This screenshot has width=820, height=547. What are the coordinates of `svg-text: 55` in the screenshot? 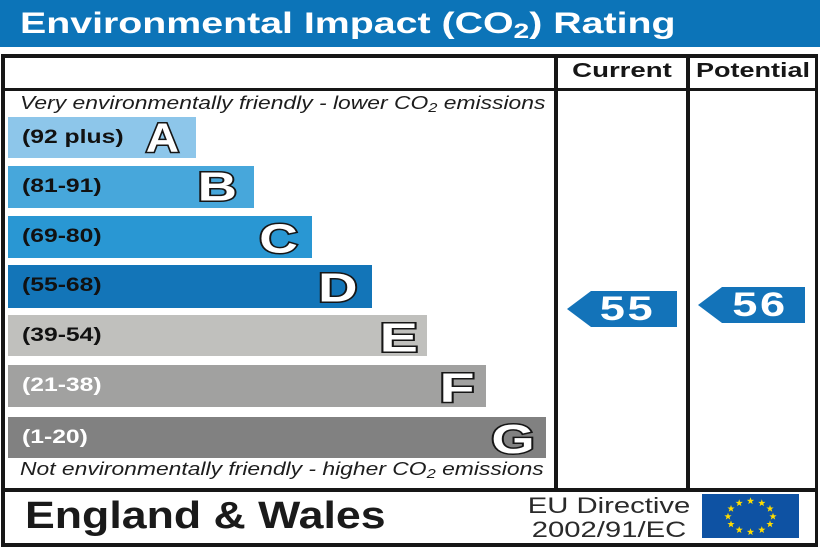 It's located at (628, 308).